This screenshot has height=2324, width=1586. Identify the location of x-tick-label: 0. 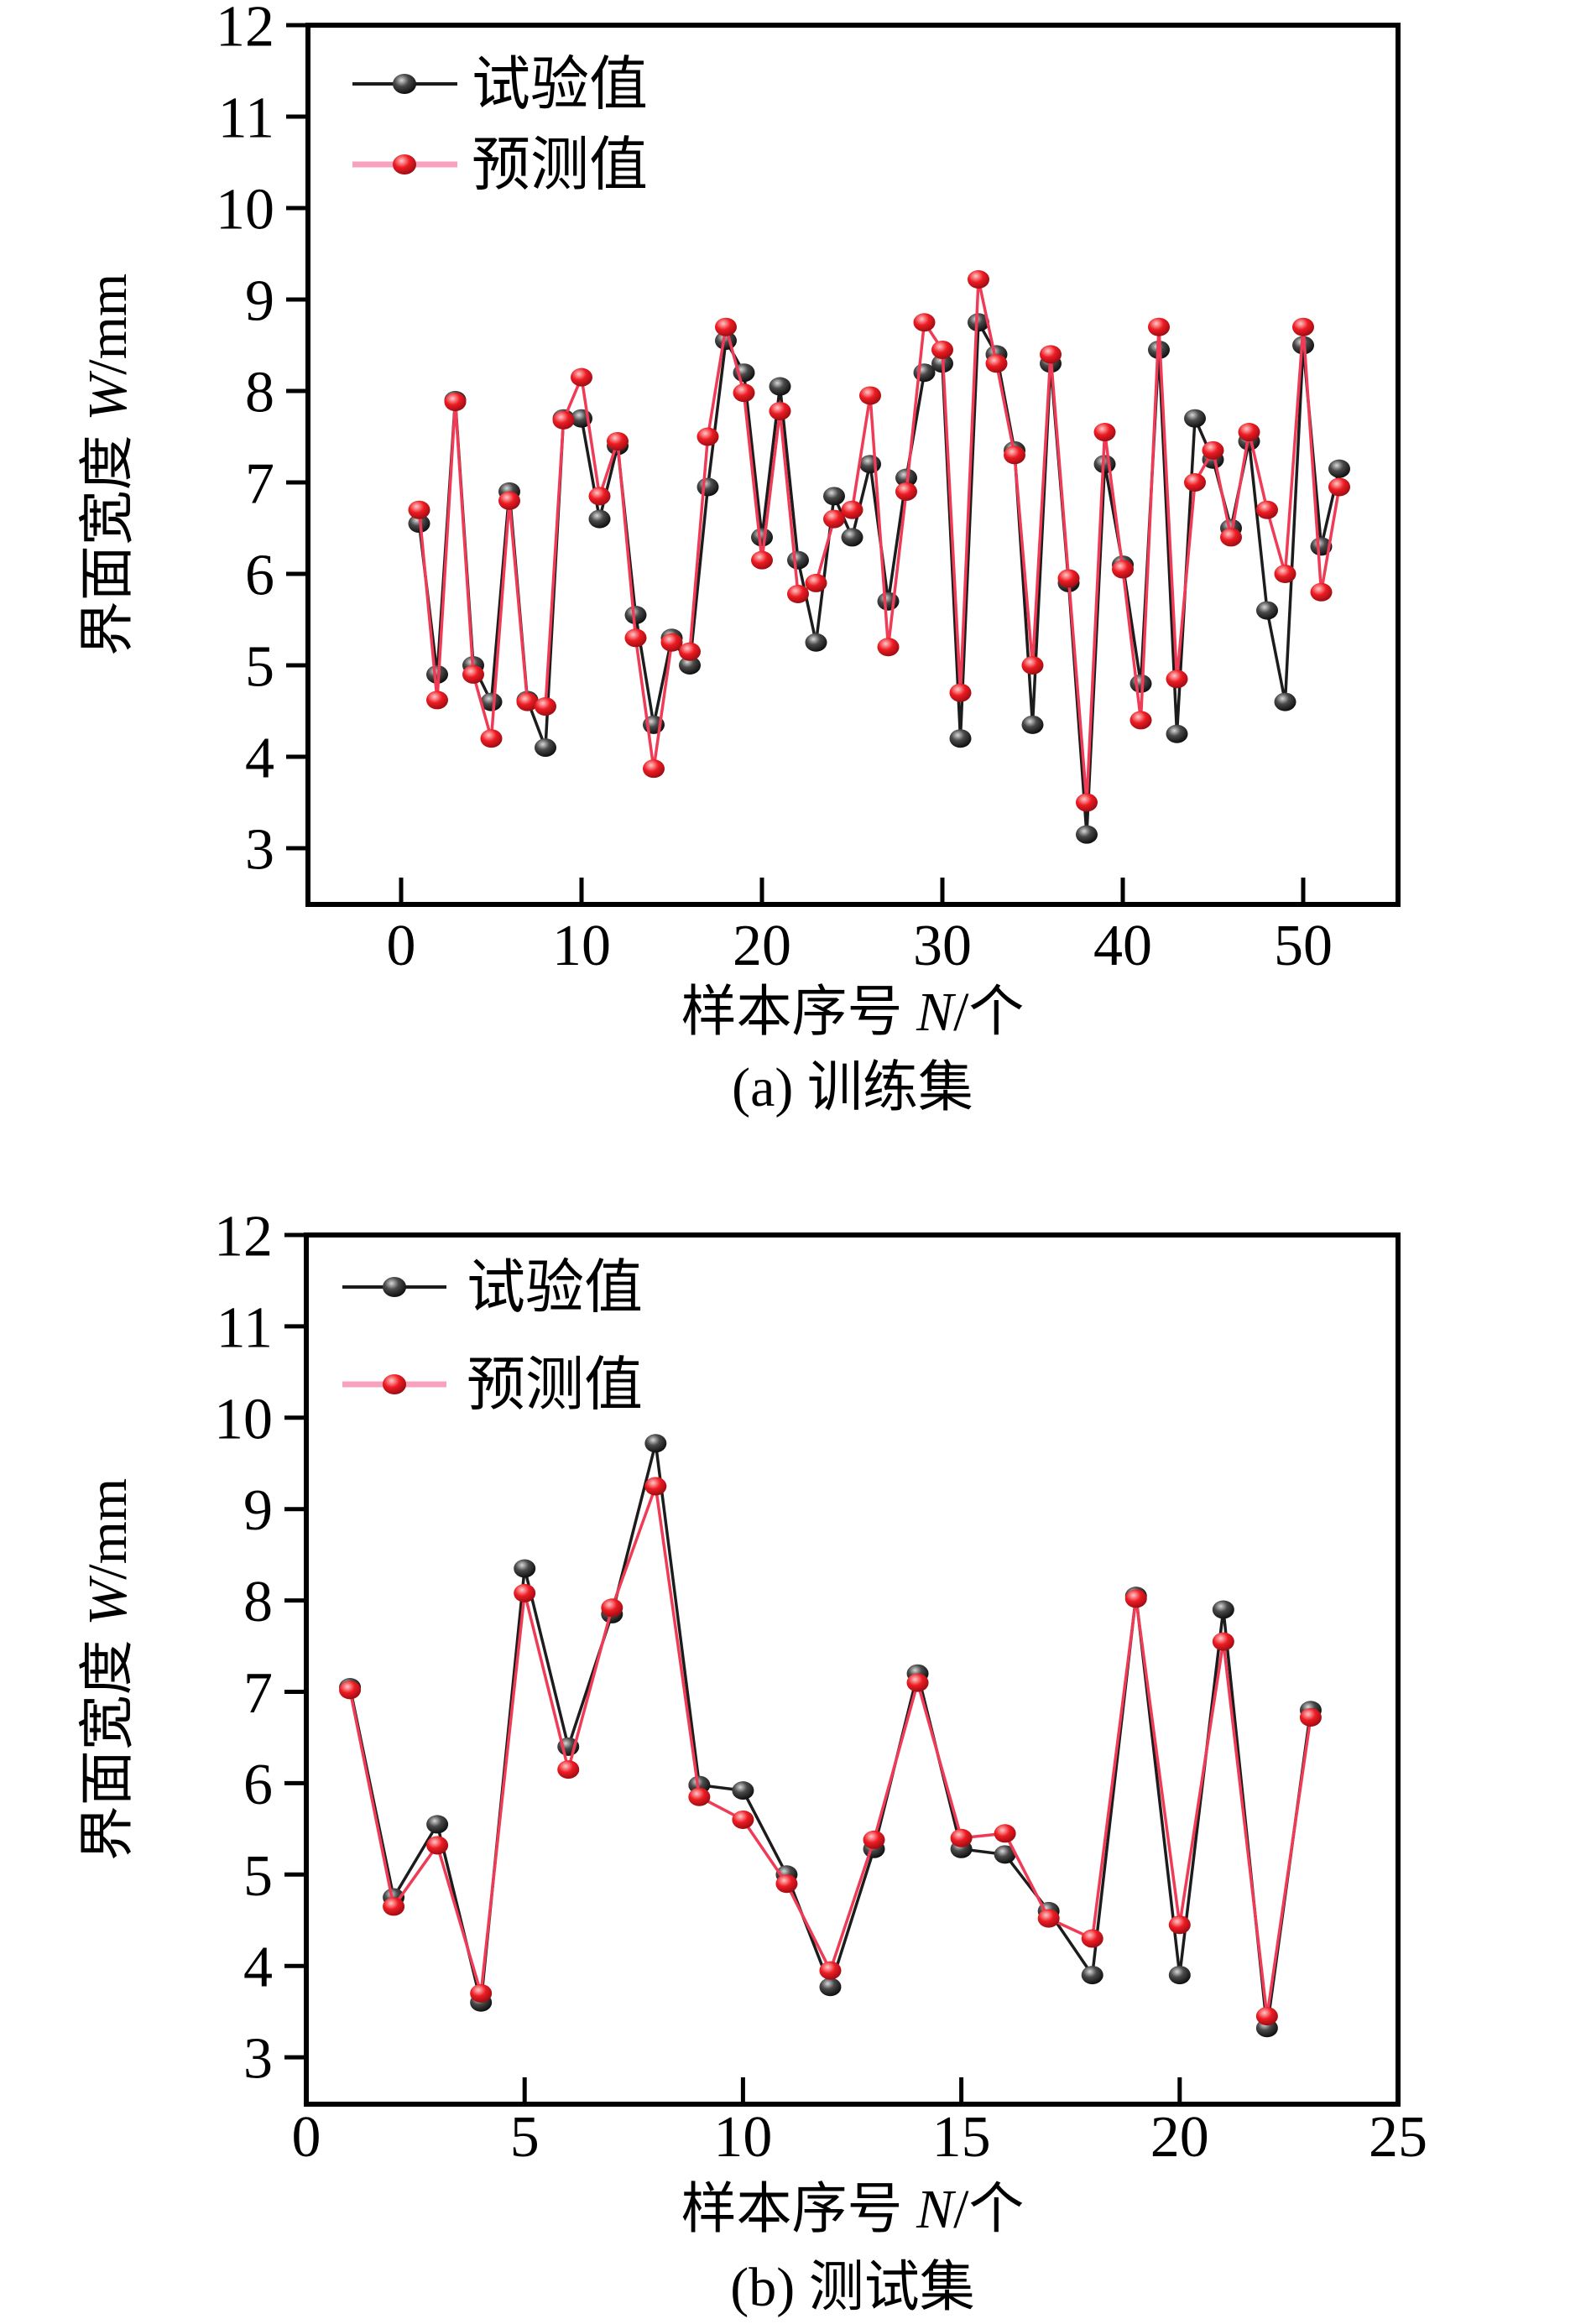
(402, 946).